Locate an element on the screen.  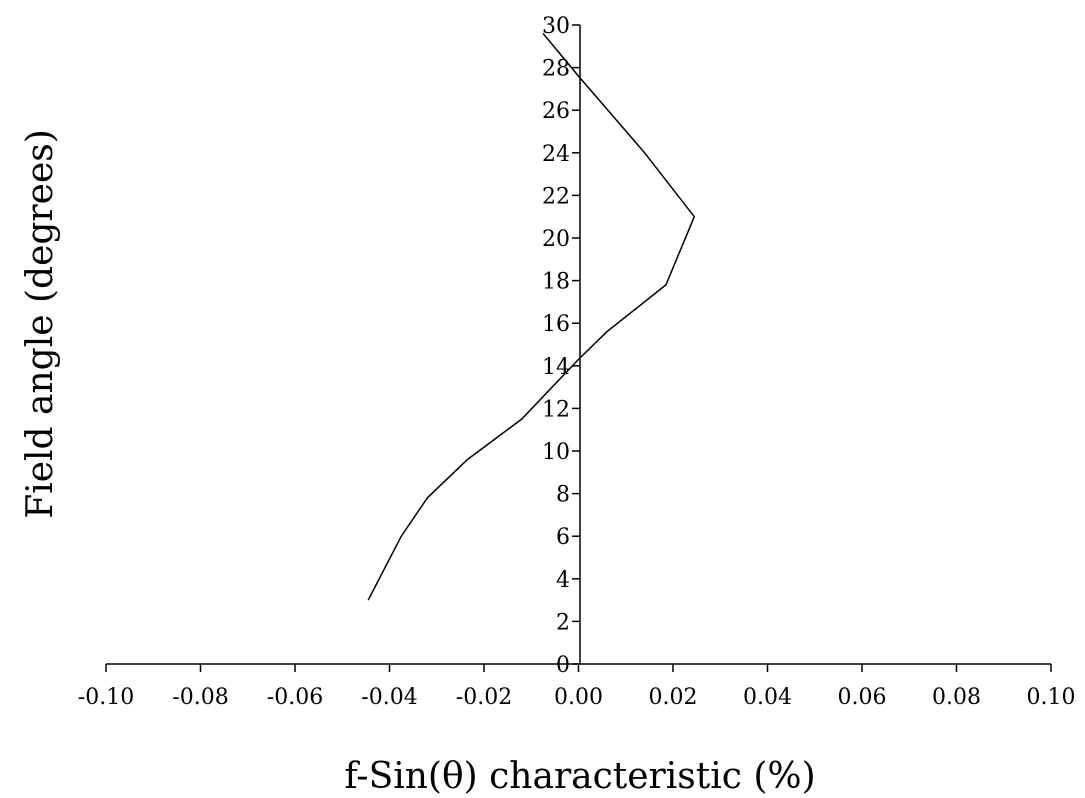
y-tick-label: 10 is located at coordinates (556, 452).